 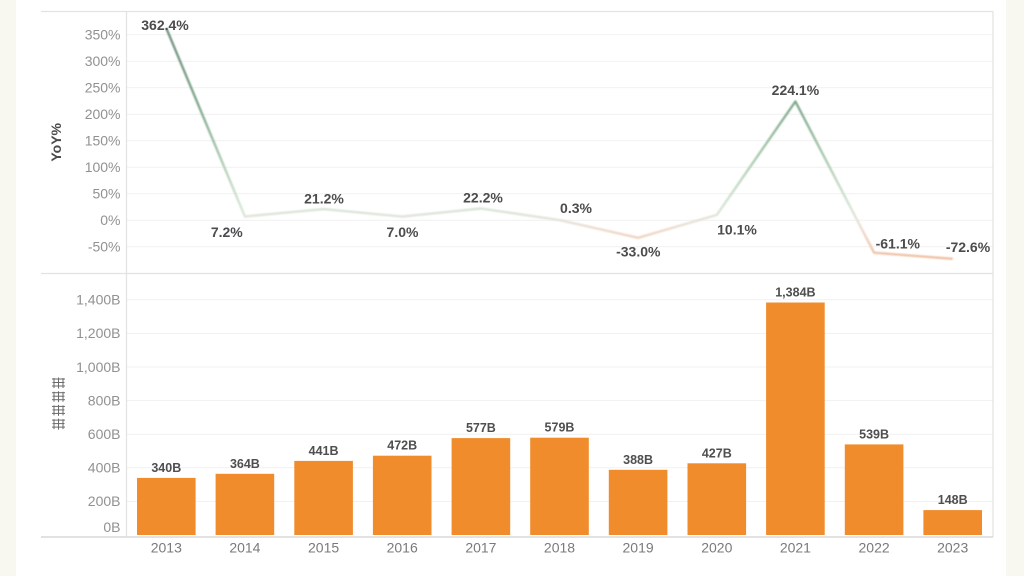 I want to click on svg-text: 800B, so click(x=104, y=400).